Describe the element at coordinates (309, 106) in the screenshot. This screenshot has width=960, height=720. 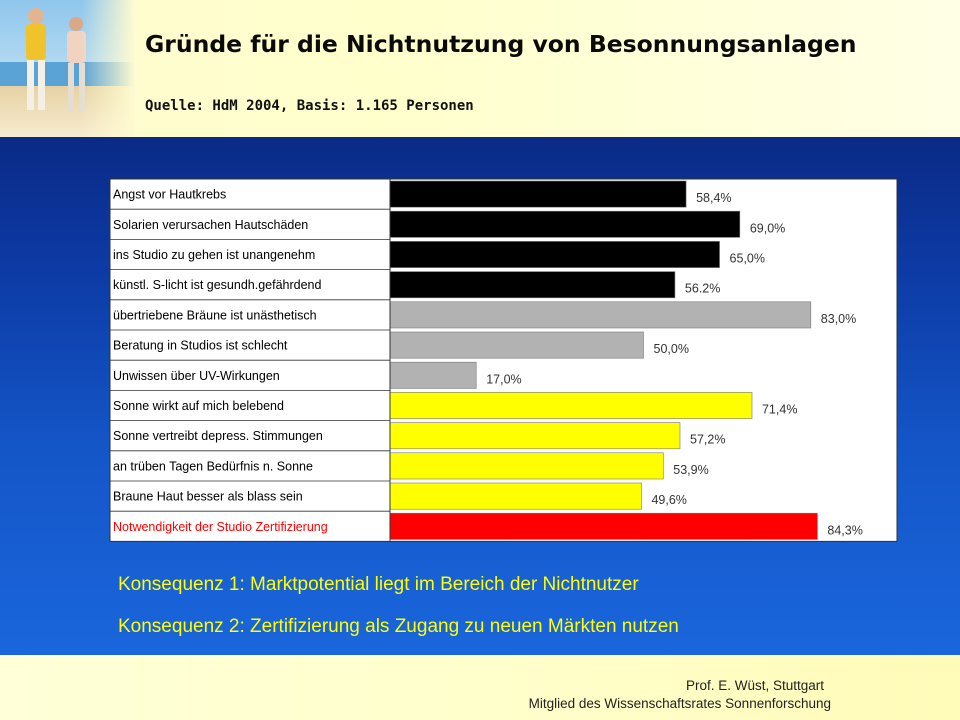
I see `source-subtitle: Quelle: HdM 2004, Basis: 1.165 Personen` at that location.